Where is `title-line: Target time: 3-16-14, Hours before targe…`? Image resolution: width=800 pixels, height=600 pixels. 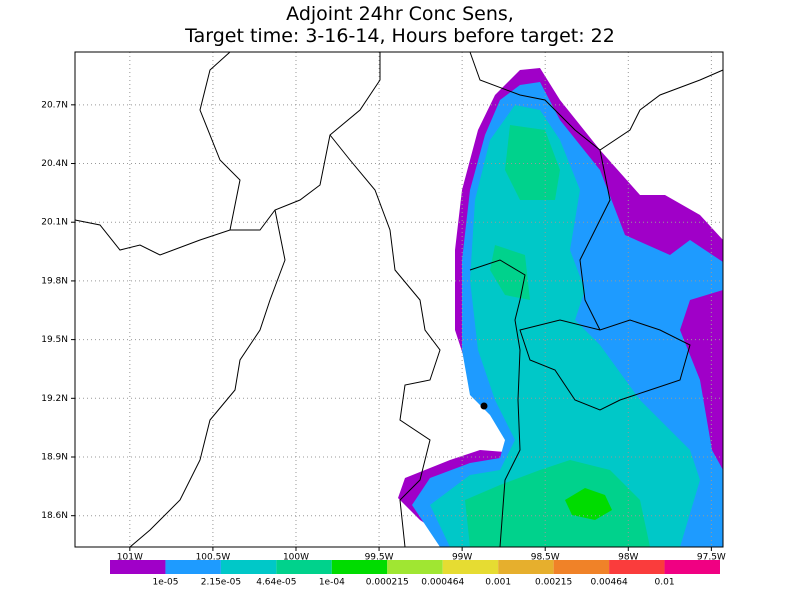
title-line: Target time: 3-16-14, Hours before targe… is located at coordinates (399, 36).